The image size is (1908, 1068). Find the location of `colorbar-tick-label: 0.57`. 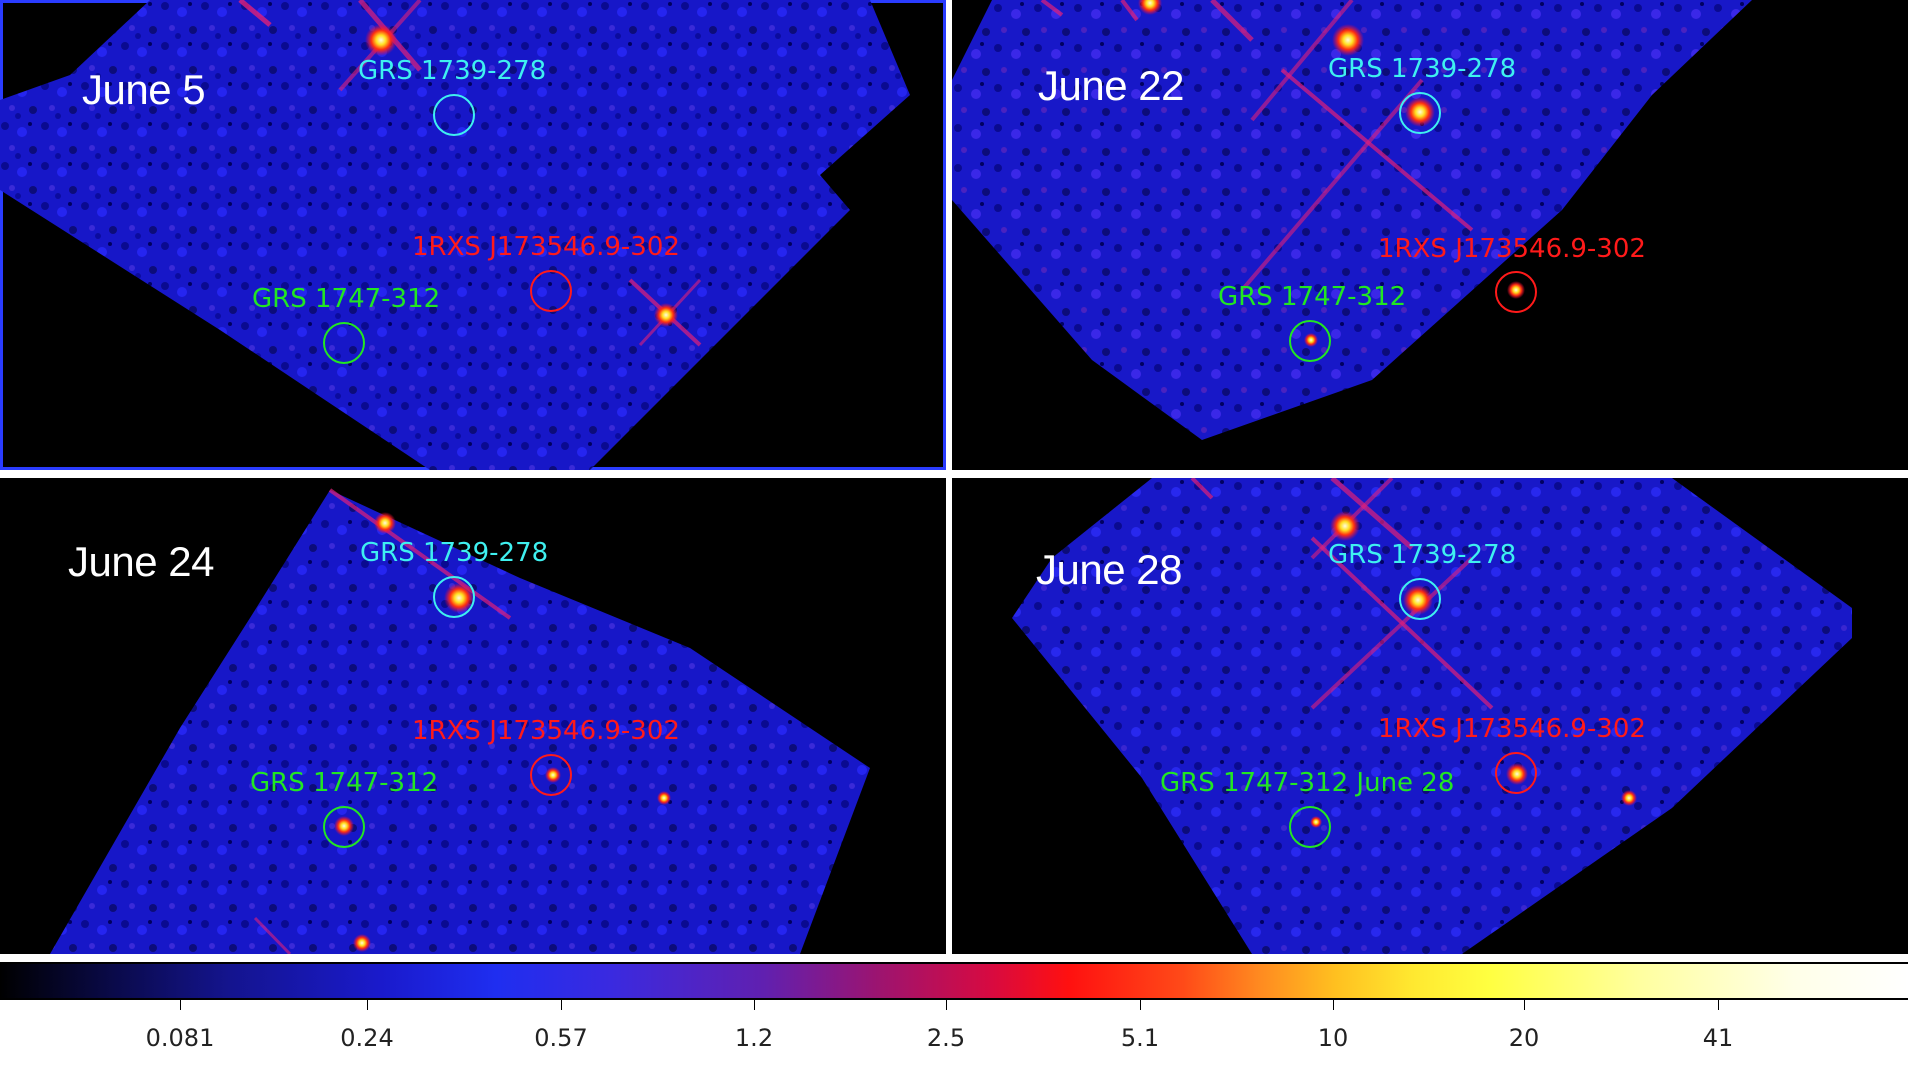

colorbar-tick-label: 0.57 is located at coordinates (561, 1038).